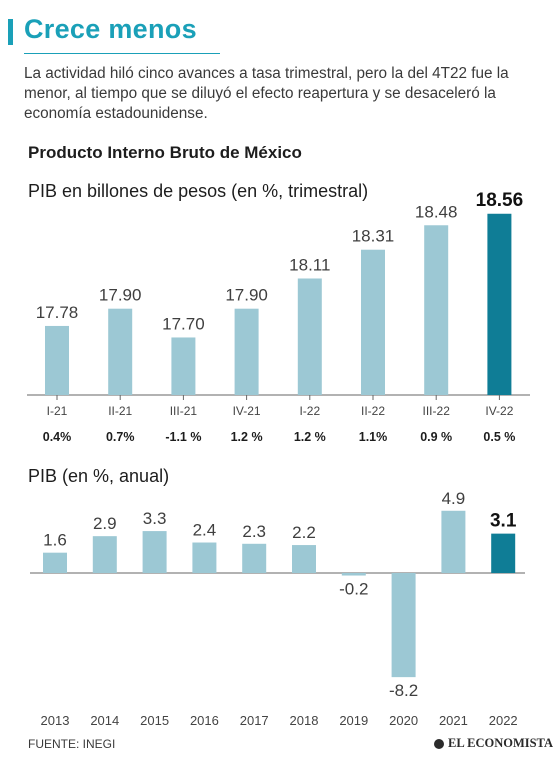 The width and height of the screenshot is (557, 768). What do you see at coordinates (72, 744) in the screenshot?
I see `source-note: FUENTE: INEGI` at bounding box center [72, 744].